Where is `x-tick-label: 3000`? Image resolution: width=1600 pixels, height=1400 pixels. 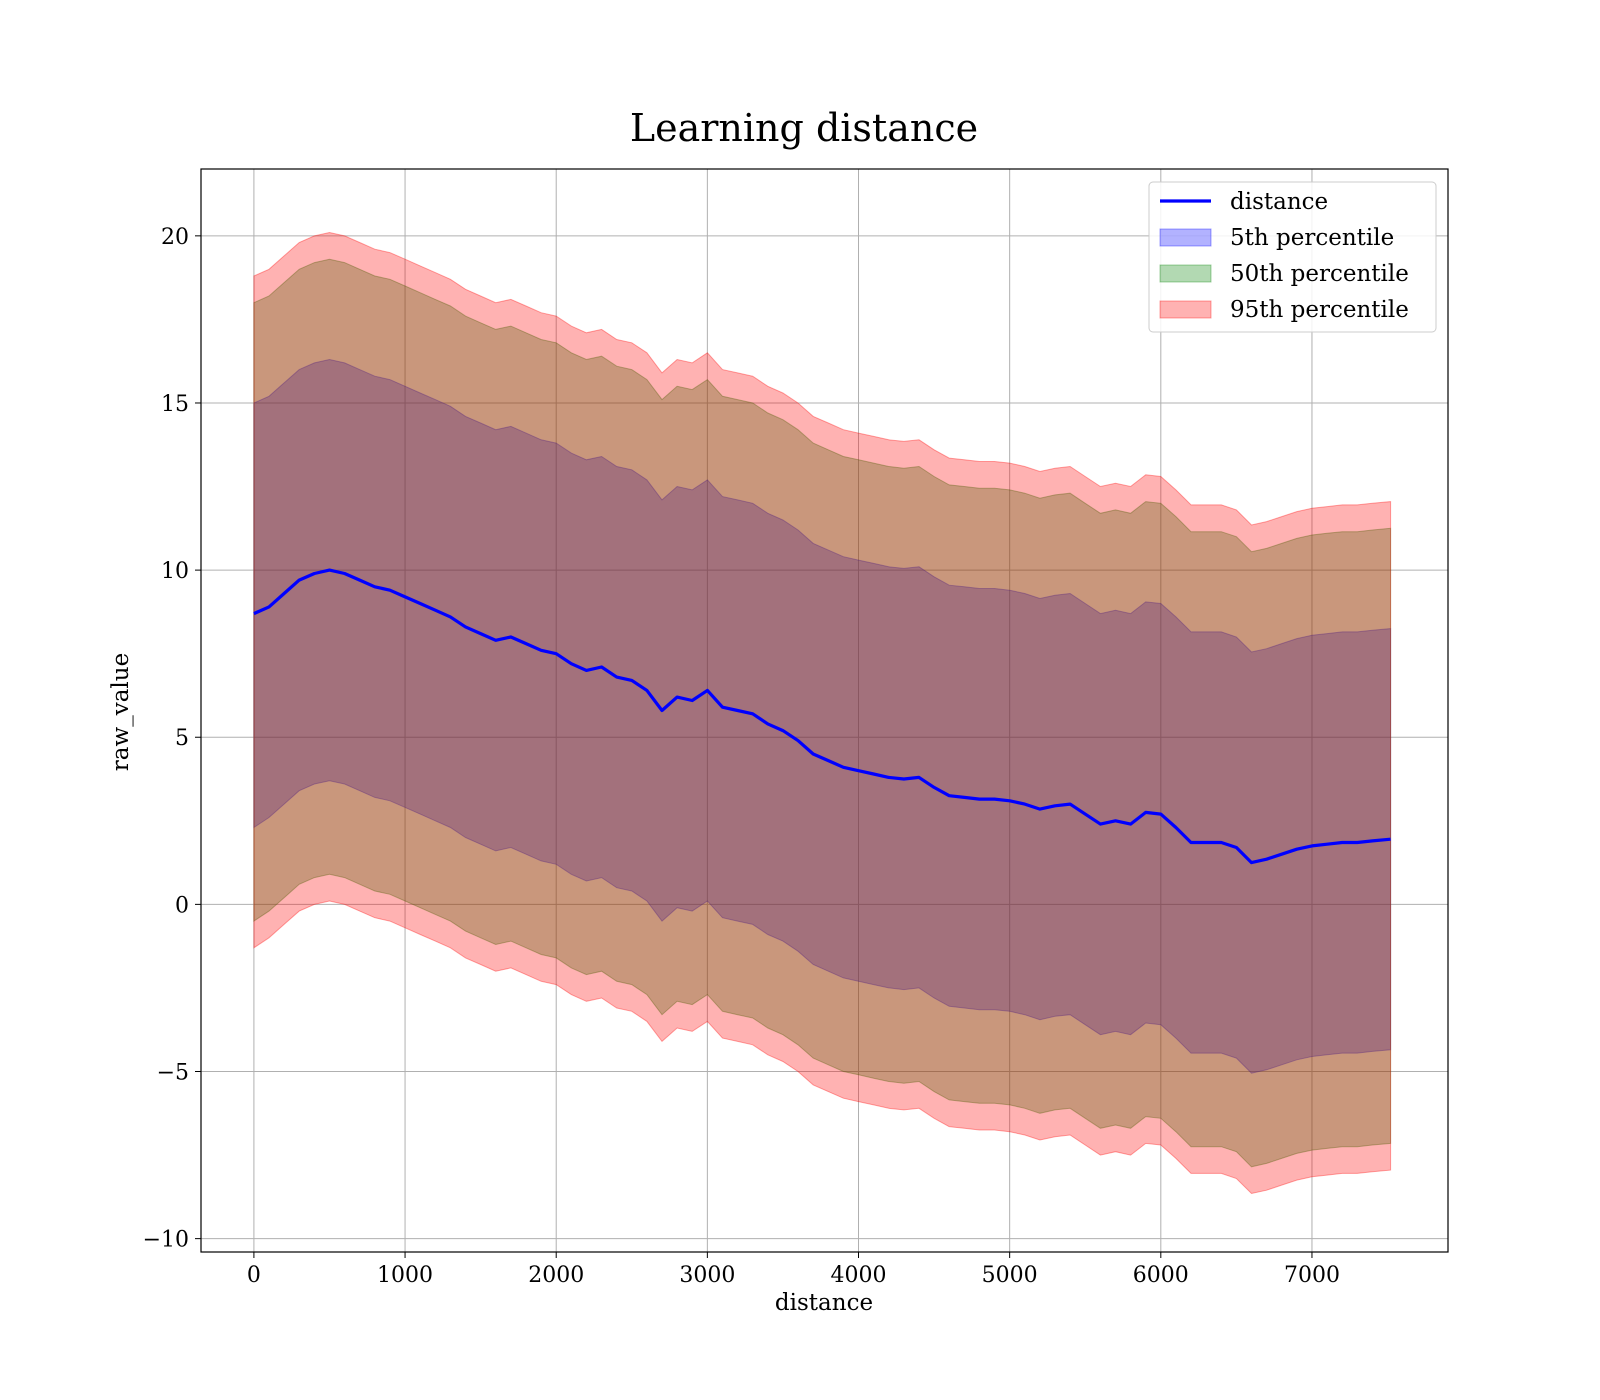 x-tick-label: 3000 is located at coordinates (707, 1275).